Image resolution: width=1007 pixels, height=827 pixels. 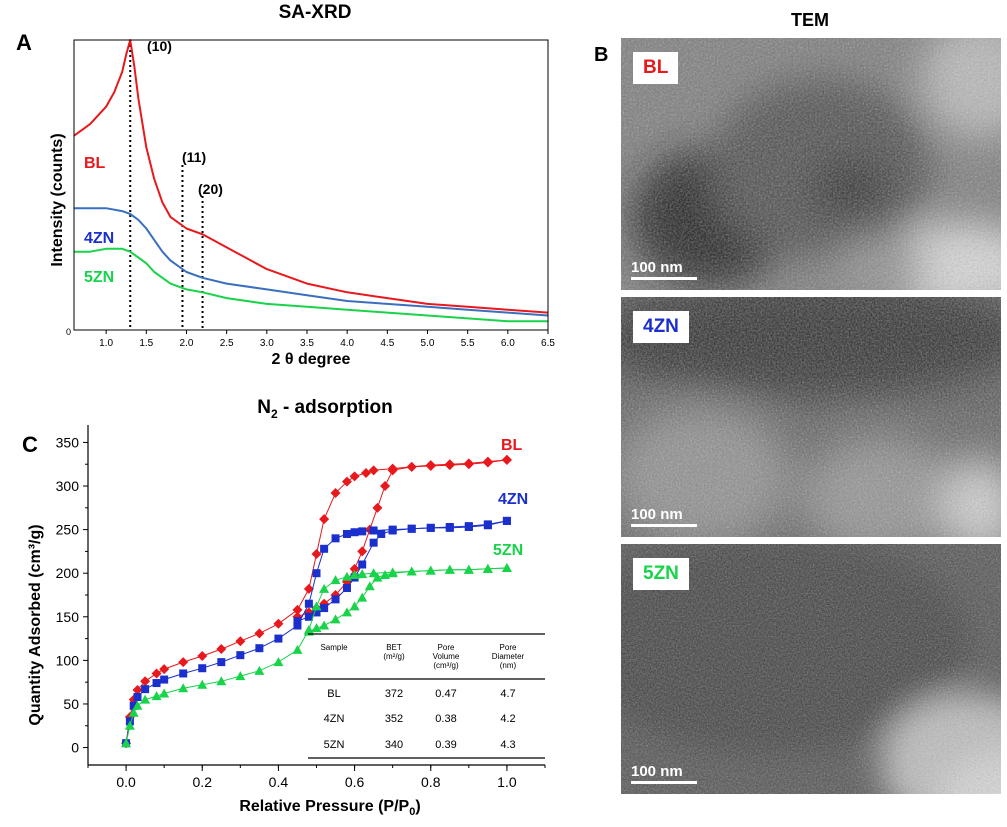 I want to click on n2-series, so click(x=316, y=601).